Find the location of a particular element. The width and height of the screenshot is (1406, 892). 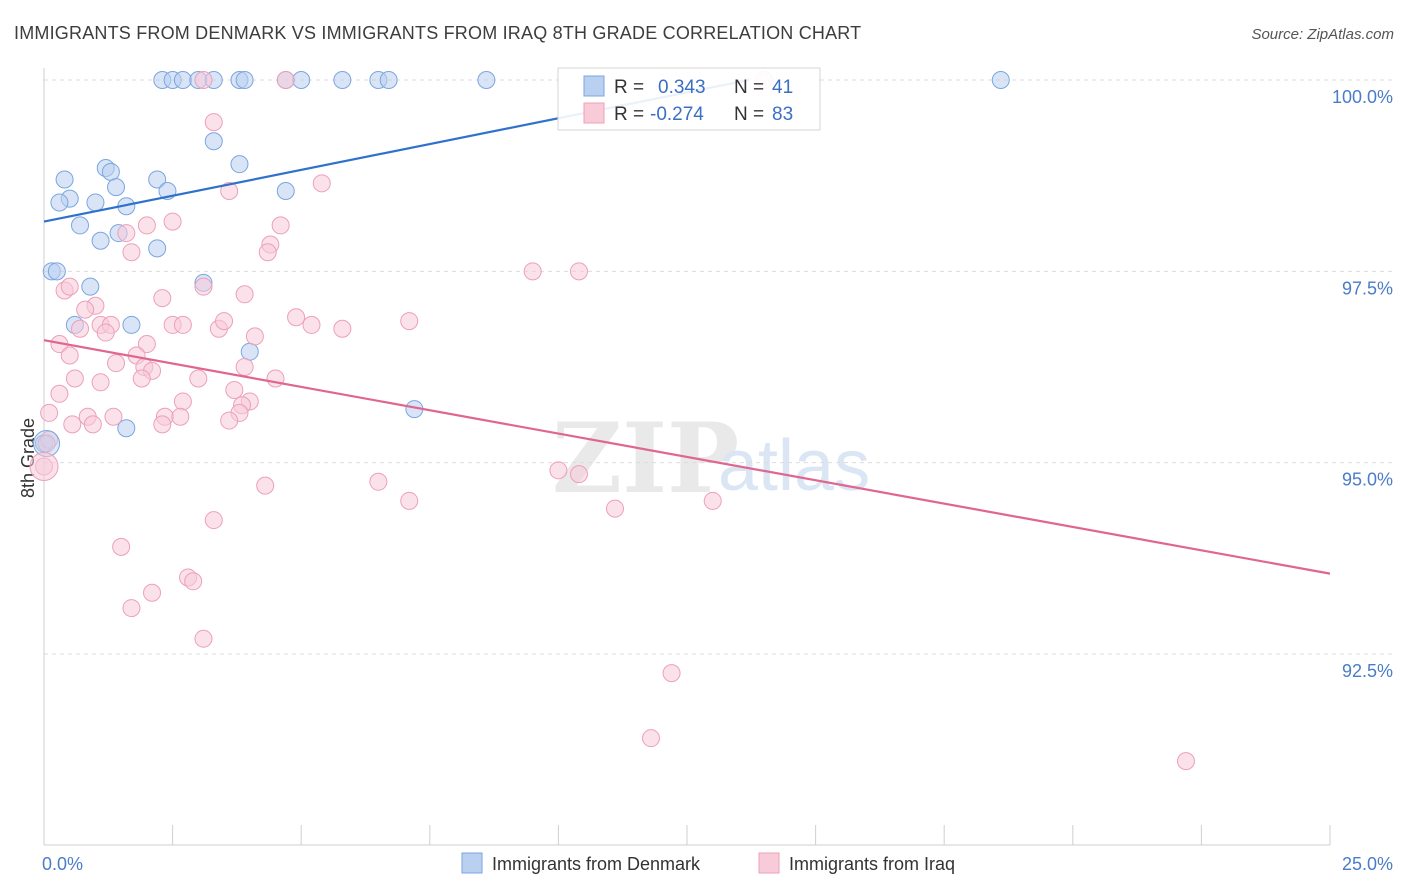

watermark: ZIP atlas is located at coordinates (711, 458).